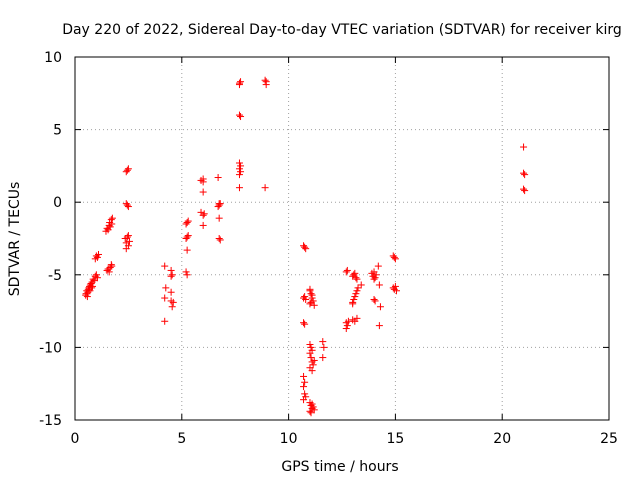  I want to click on y-axis-label: SDTVAR / TECUs, so click(15, 239).